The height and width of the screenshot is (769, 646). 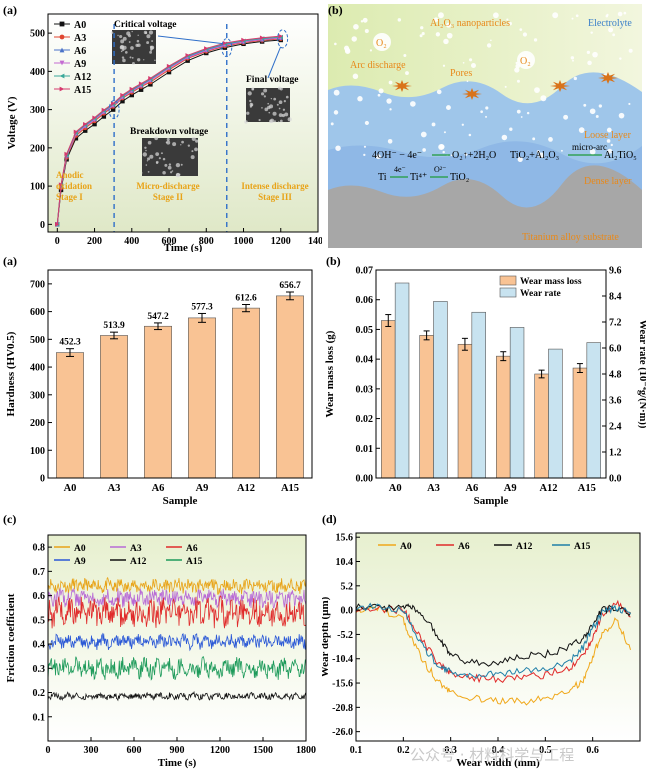 What do you see at coordinates (593, 410) in the screenshot?
I see `wear-rate-bar-A15` at bounding box center [593, 410].